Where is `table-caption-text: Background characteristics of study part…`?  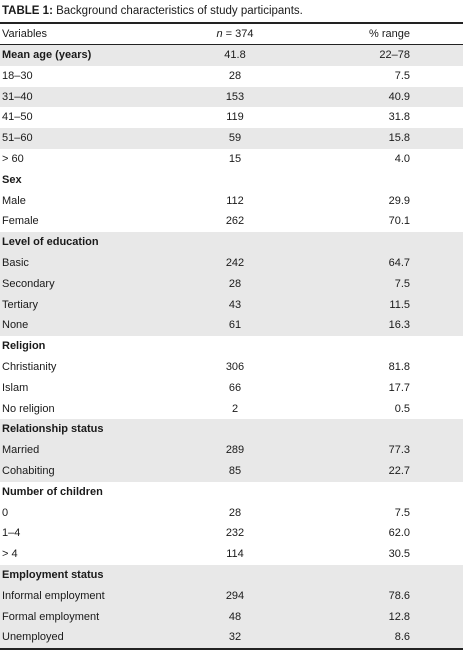 table-caption-text: Background characteristics of study part… is located at coordinates (177, 11).